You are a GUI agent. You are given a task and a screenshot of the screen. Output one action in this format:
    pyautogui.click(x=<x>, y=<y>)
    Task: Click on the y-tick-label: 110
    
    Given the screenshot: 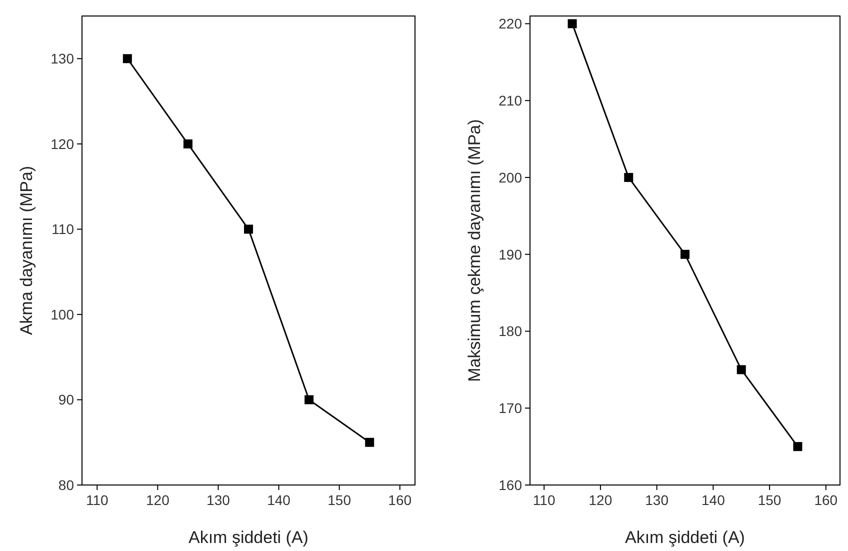 What is the action you would take?
    pyautogui.click(x=63, y=229)
    